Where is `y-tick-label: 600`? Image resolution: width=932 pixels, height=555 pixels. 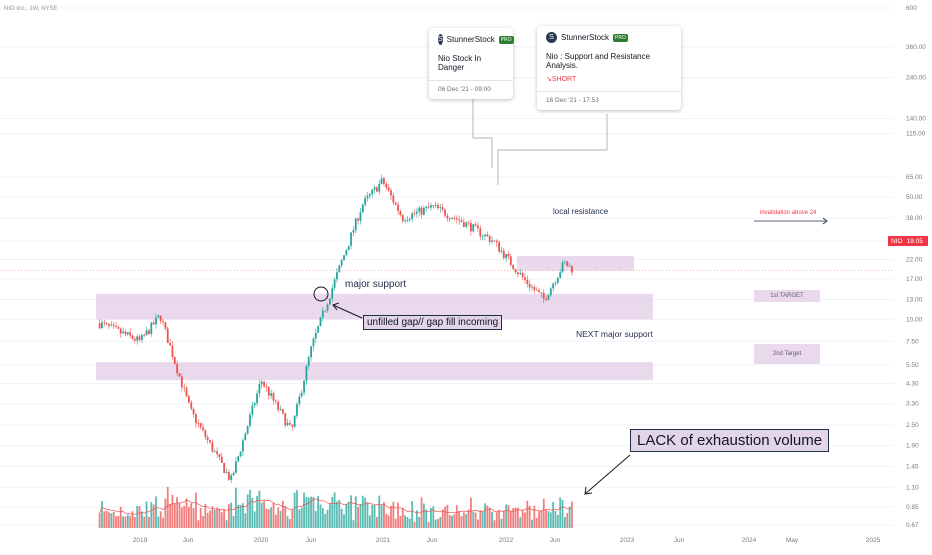 y-tick-label: 600 is located at coordinates (911, 8).